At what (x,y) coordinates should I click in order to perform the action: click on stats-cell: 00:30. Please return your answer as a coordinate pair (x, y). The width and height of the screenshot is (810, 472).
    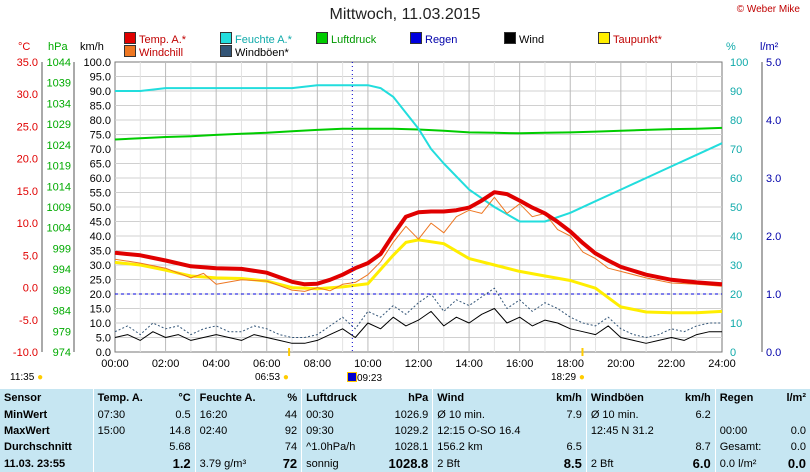
    Looking at the image, I should click on (337, 415).